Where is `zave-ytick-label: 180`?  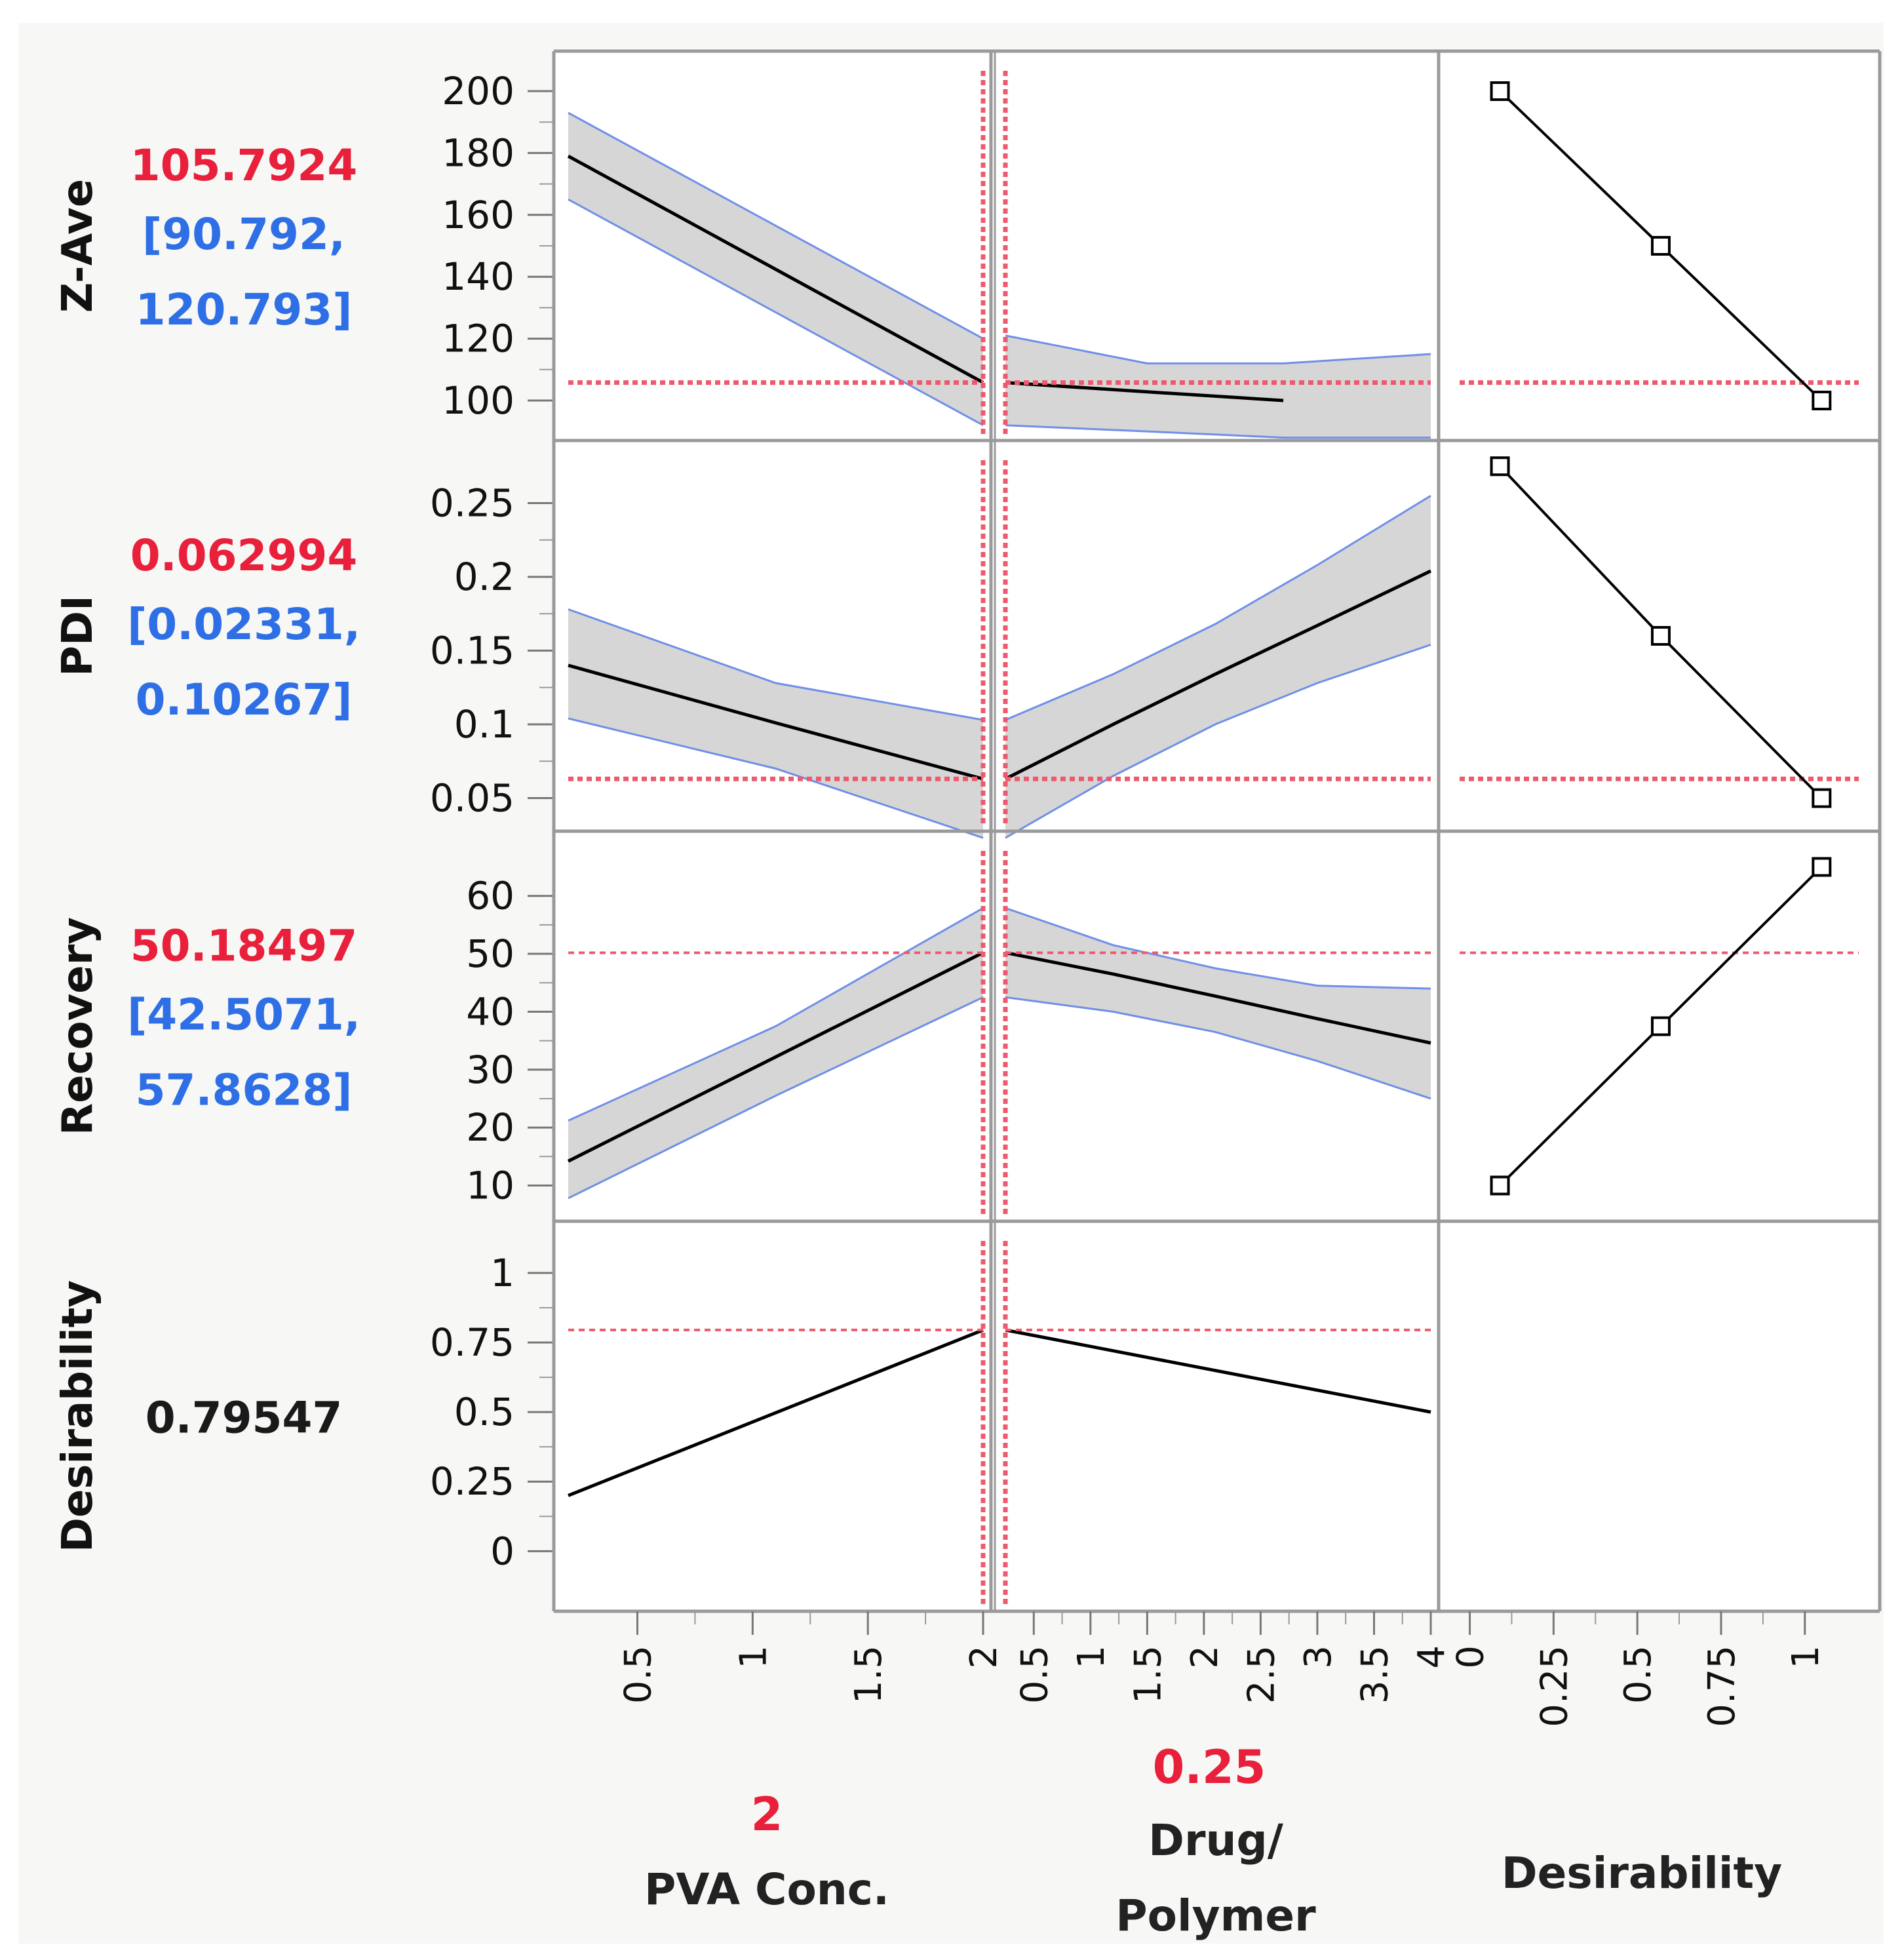
zave-ytick-label: 180 is located at coordinates (478, 152).